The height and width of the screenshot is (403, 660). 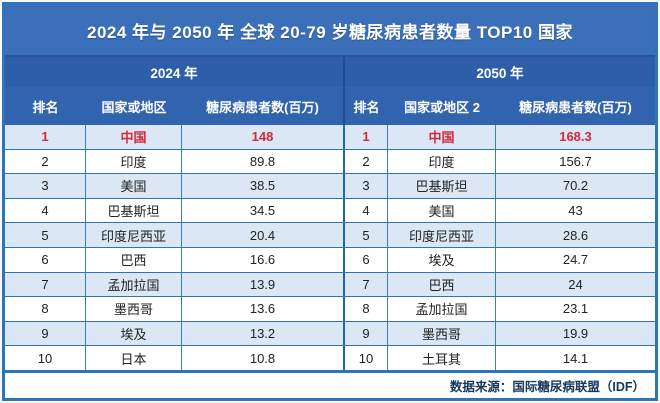 I want to click on country-2050: 印度尼西亚, so click(x=442, y=235).